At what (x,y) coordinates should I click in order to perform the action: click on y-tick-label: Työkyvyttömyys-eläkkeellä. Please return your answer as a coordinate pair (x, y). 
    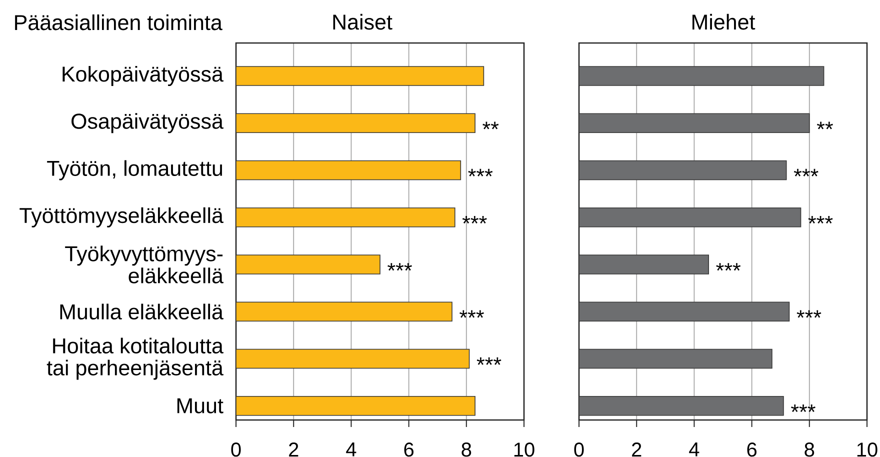
    Looking at the image, I should click on (144, 265).